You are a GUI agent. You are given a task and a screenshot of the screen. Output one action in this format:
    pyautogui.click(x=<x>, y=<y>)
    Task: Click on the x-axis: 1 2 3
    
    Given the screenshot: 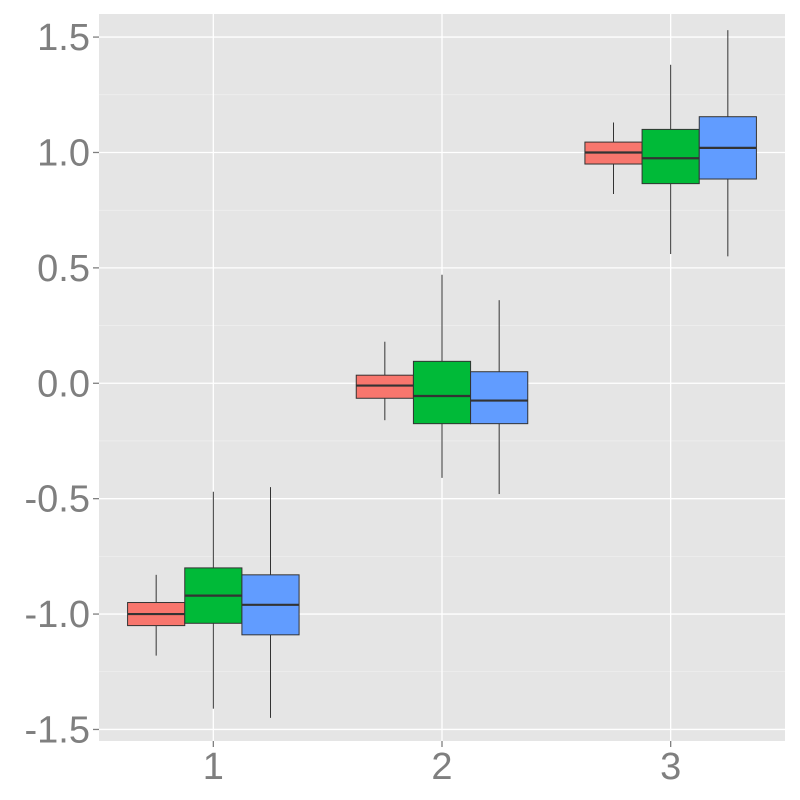 What is the action you would take?
    pyautogui.click(x=442, y=764)
    